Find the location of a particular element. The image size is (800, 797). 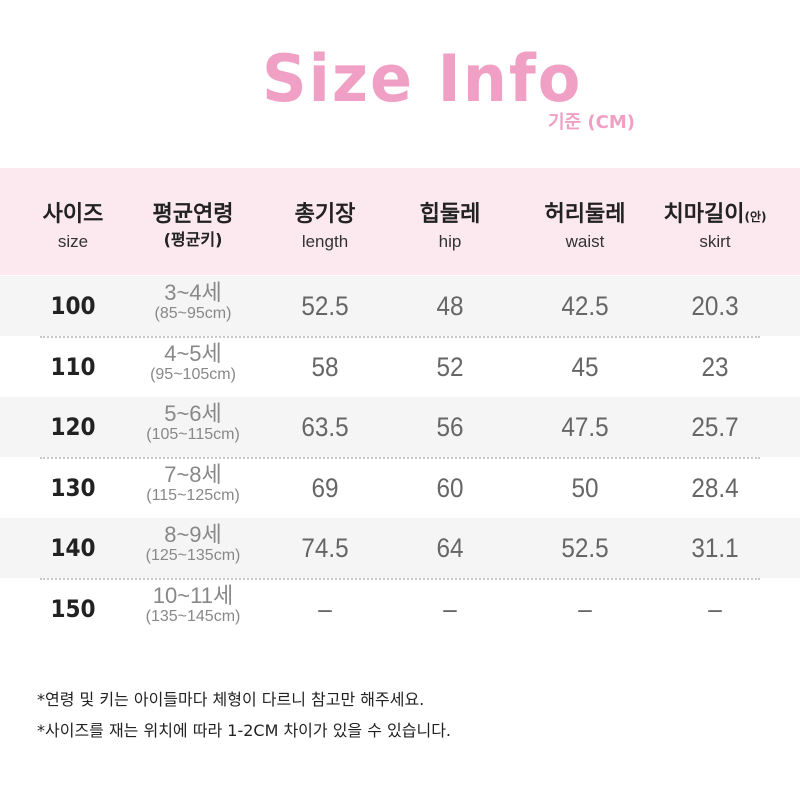

hip-cell: 52 is located at coordinates (450, 366).